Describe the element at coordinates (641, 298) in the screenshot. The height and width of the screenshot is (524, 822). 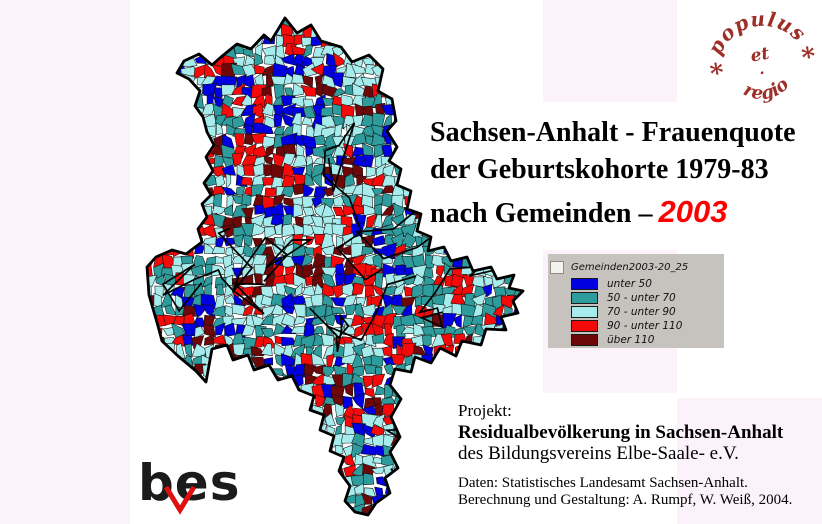
I see `legend-label: 50 - unter 70` at that location.